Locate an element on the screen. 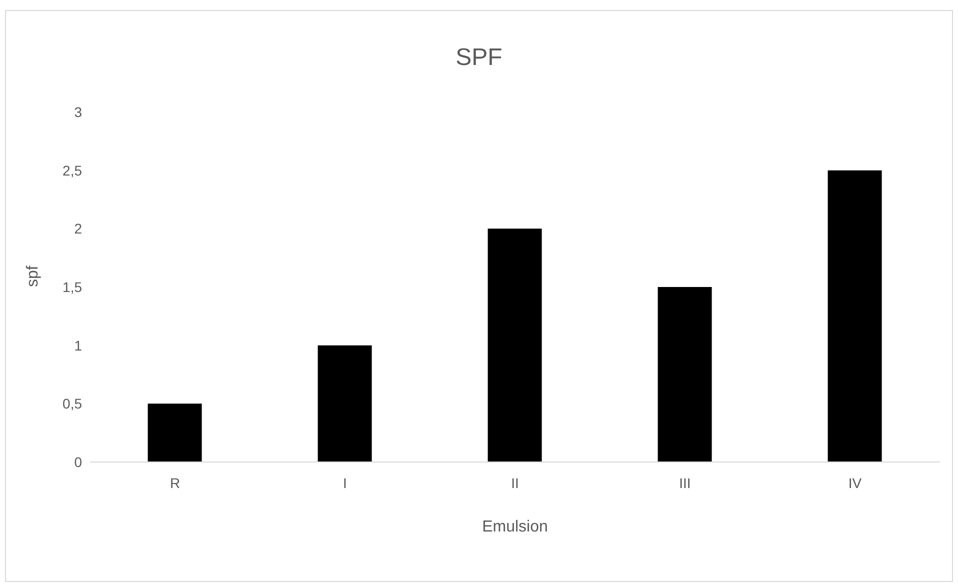 This screenshot has height=584, width=958. x-tick-label: IV is located at coordinates (855, 482).